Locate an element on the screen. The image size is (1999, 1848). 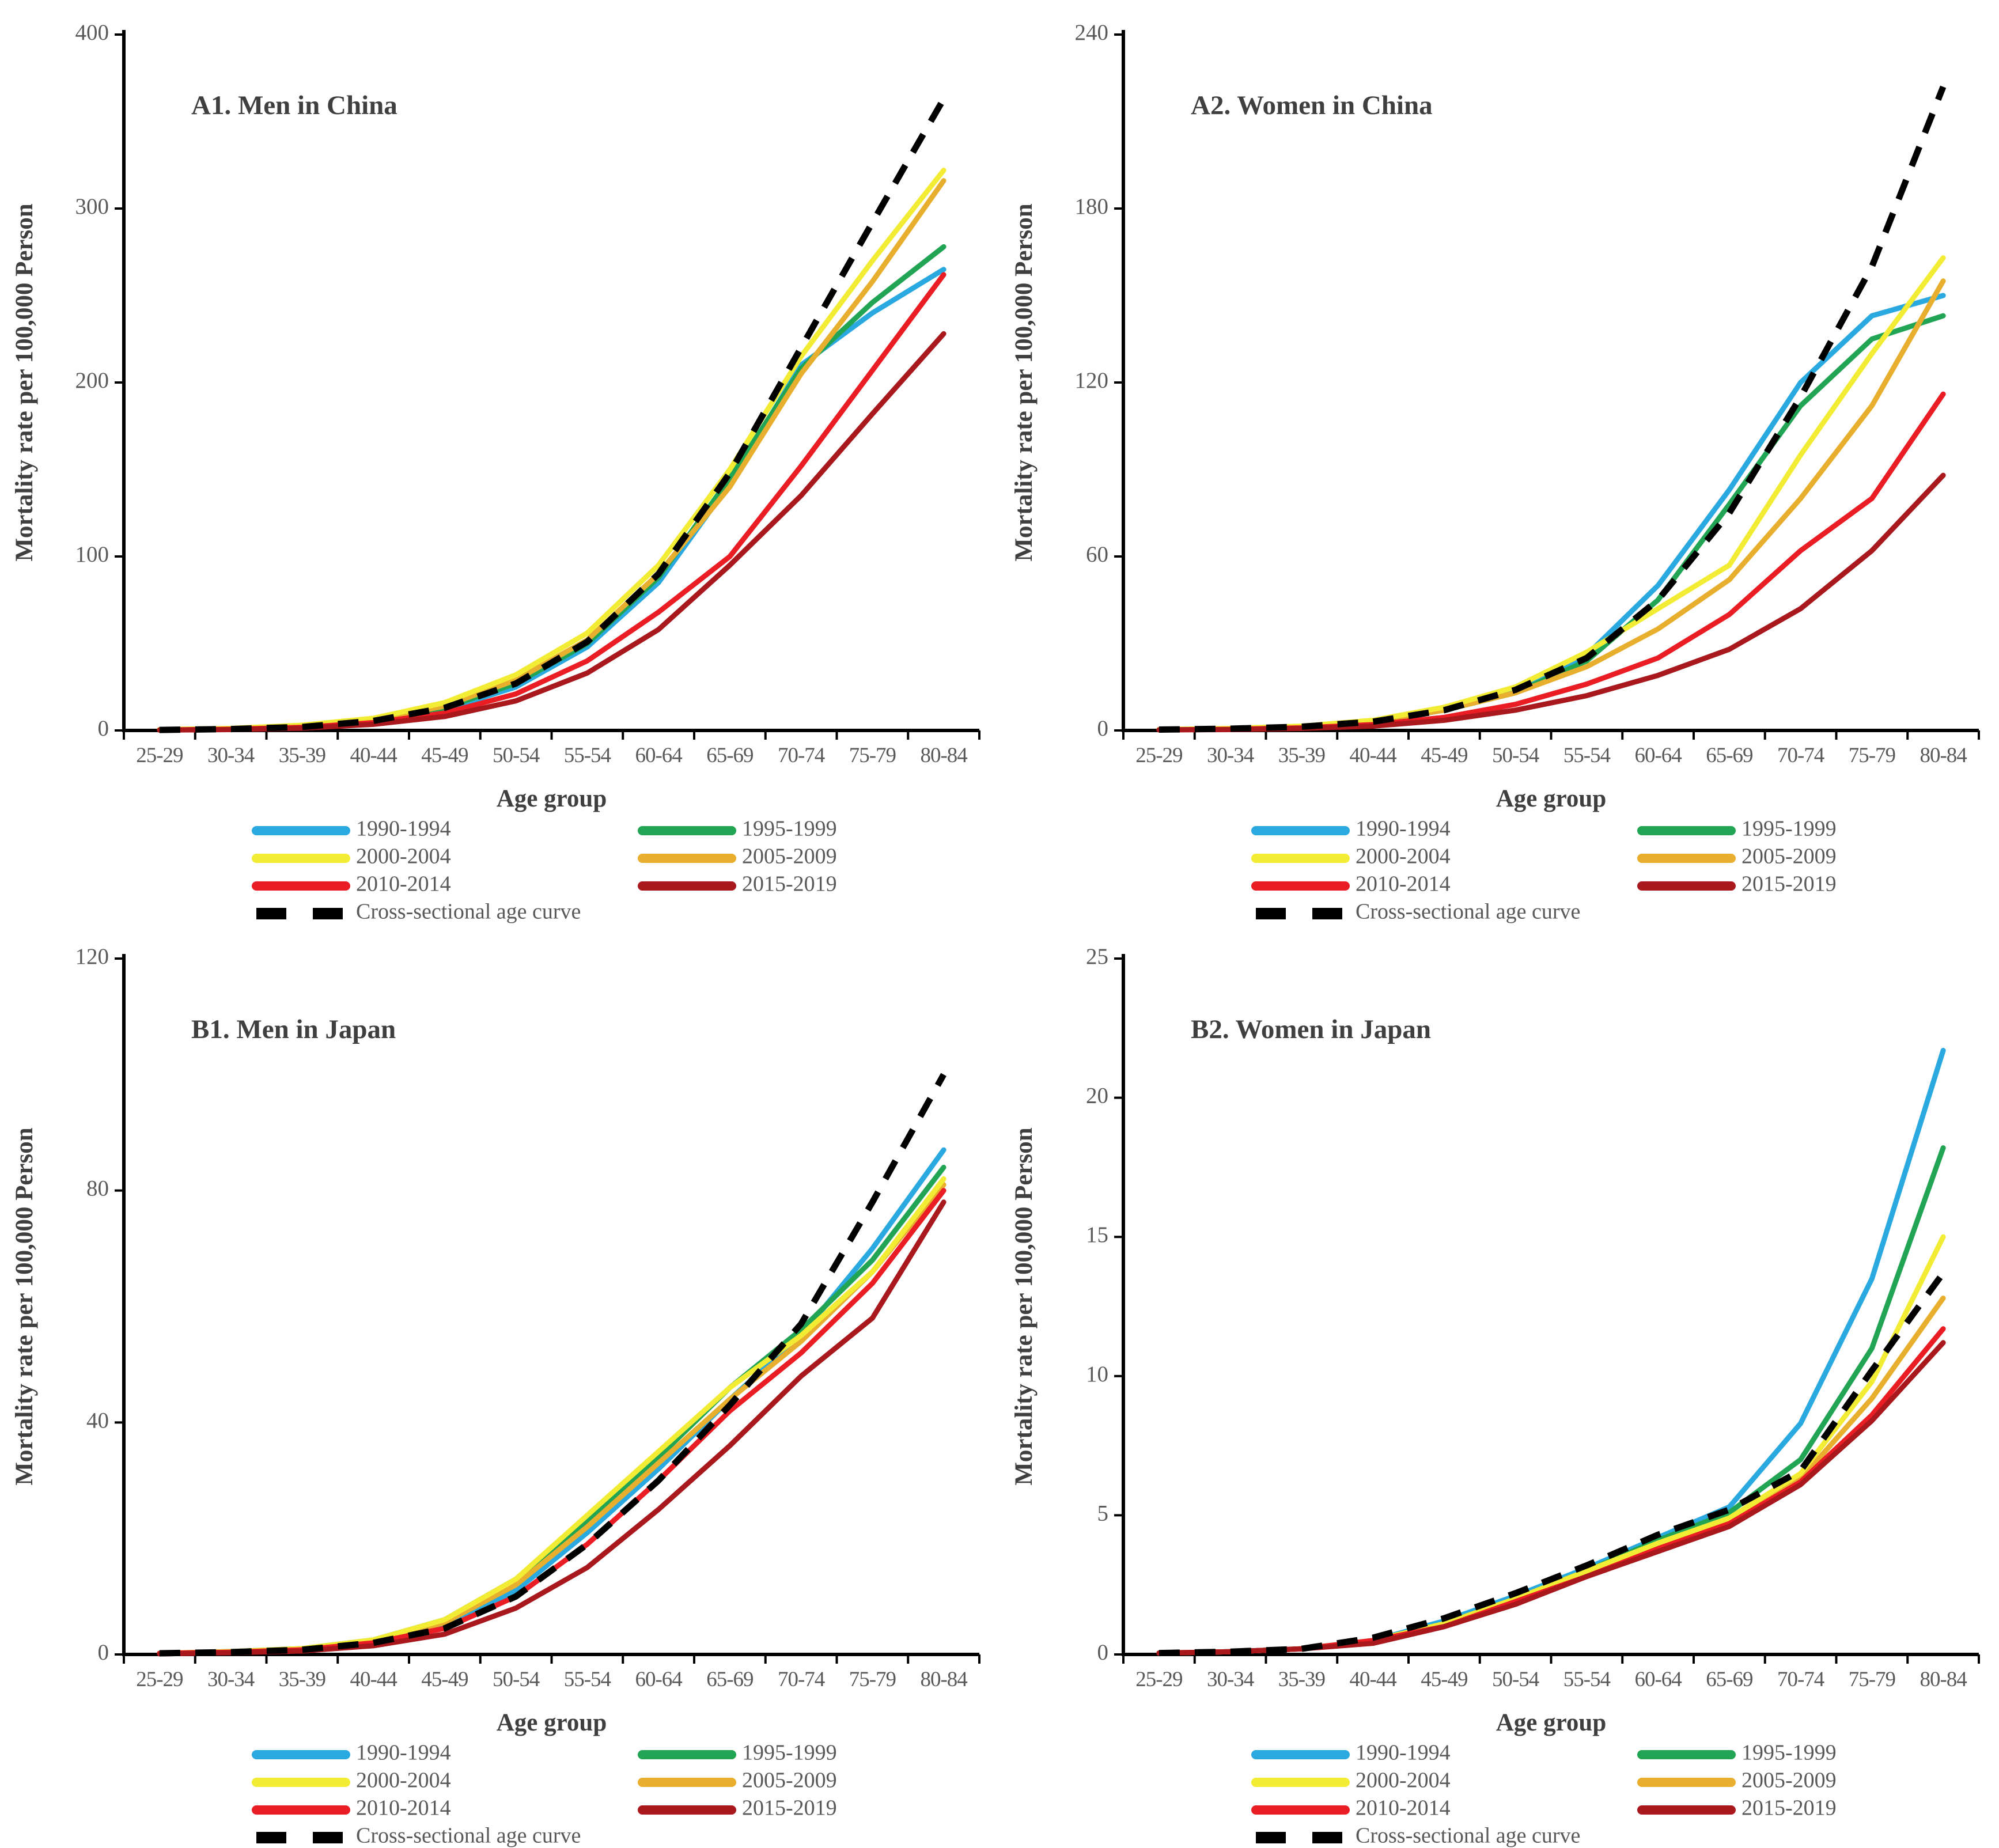
series-line-1995-1999 is located at coordinates (552, 1410).